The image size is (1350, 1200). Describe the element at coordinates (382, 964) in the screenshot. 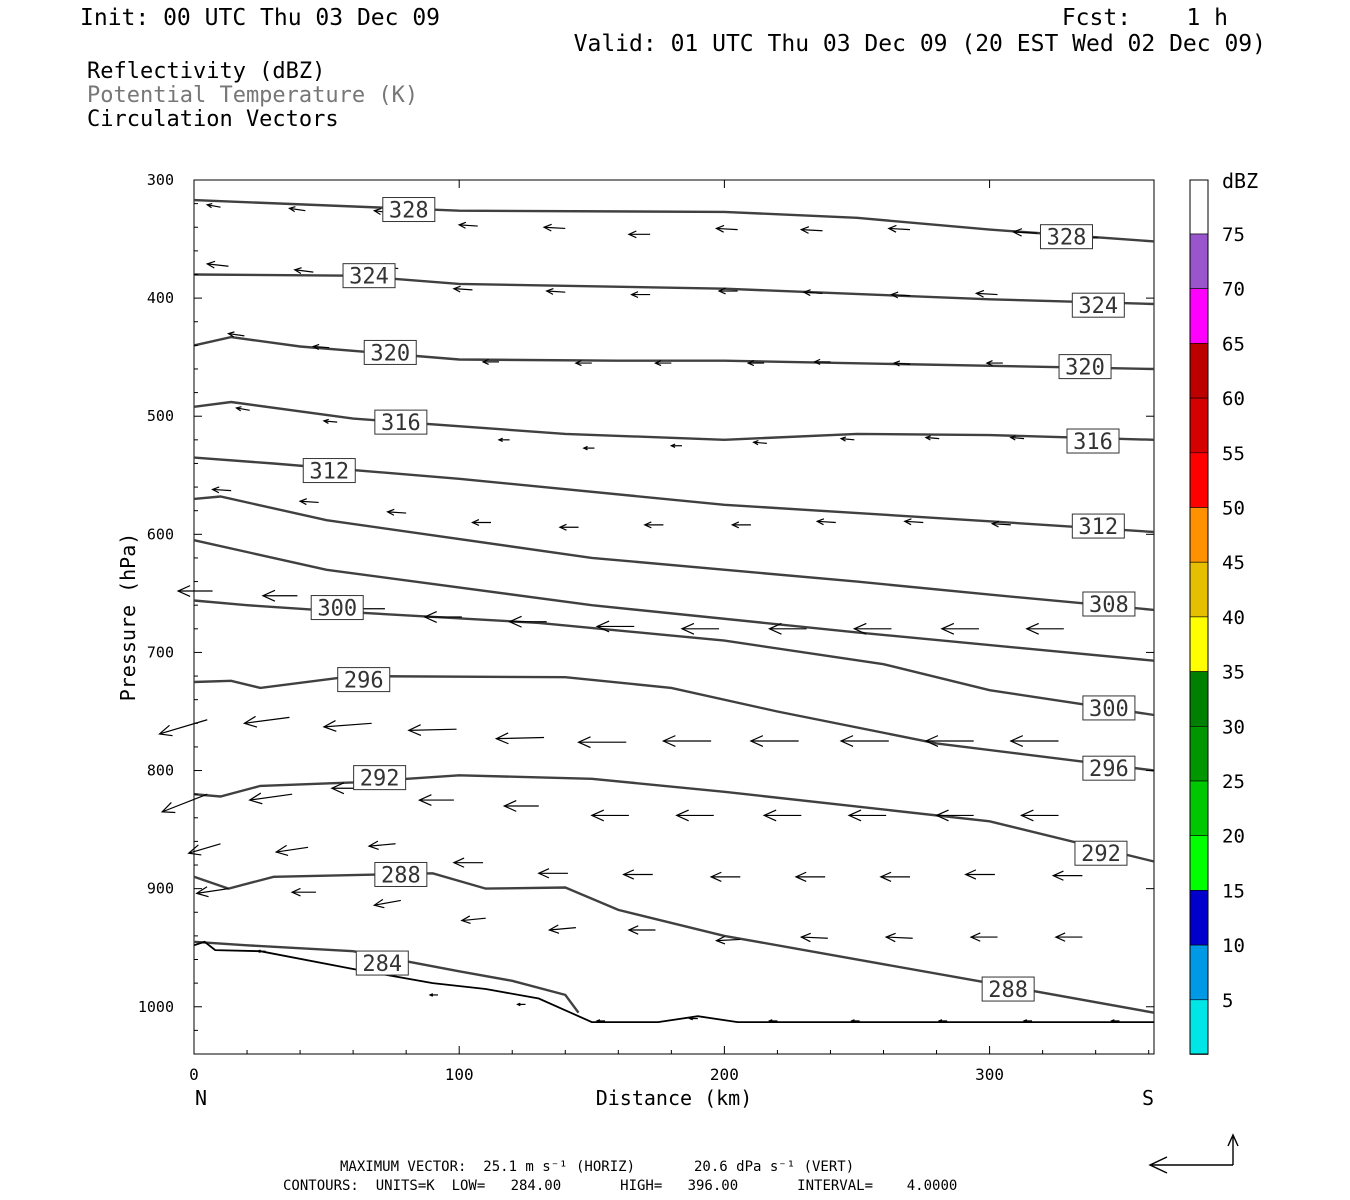

I see `contour-label: 284` at that location.